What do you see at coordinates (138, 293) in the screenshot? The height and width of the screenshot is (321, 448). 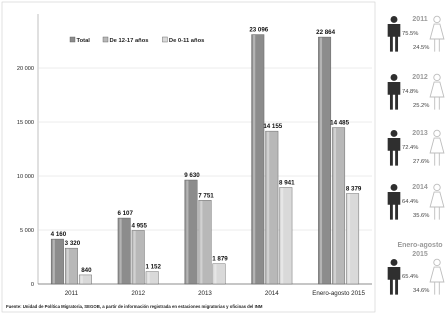 I see `category-label: 2012` at bounding box center [138, 293].